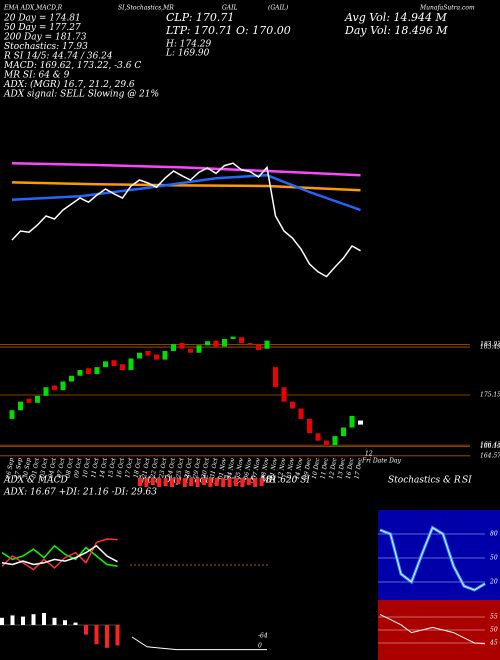 This screenshot has width=500, height=660. What do you see at coordinates (46, 47) in the screenshot?
I see `indicator-readout: Stochastics: 17.93` at bounding box center [46, 47].